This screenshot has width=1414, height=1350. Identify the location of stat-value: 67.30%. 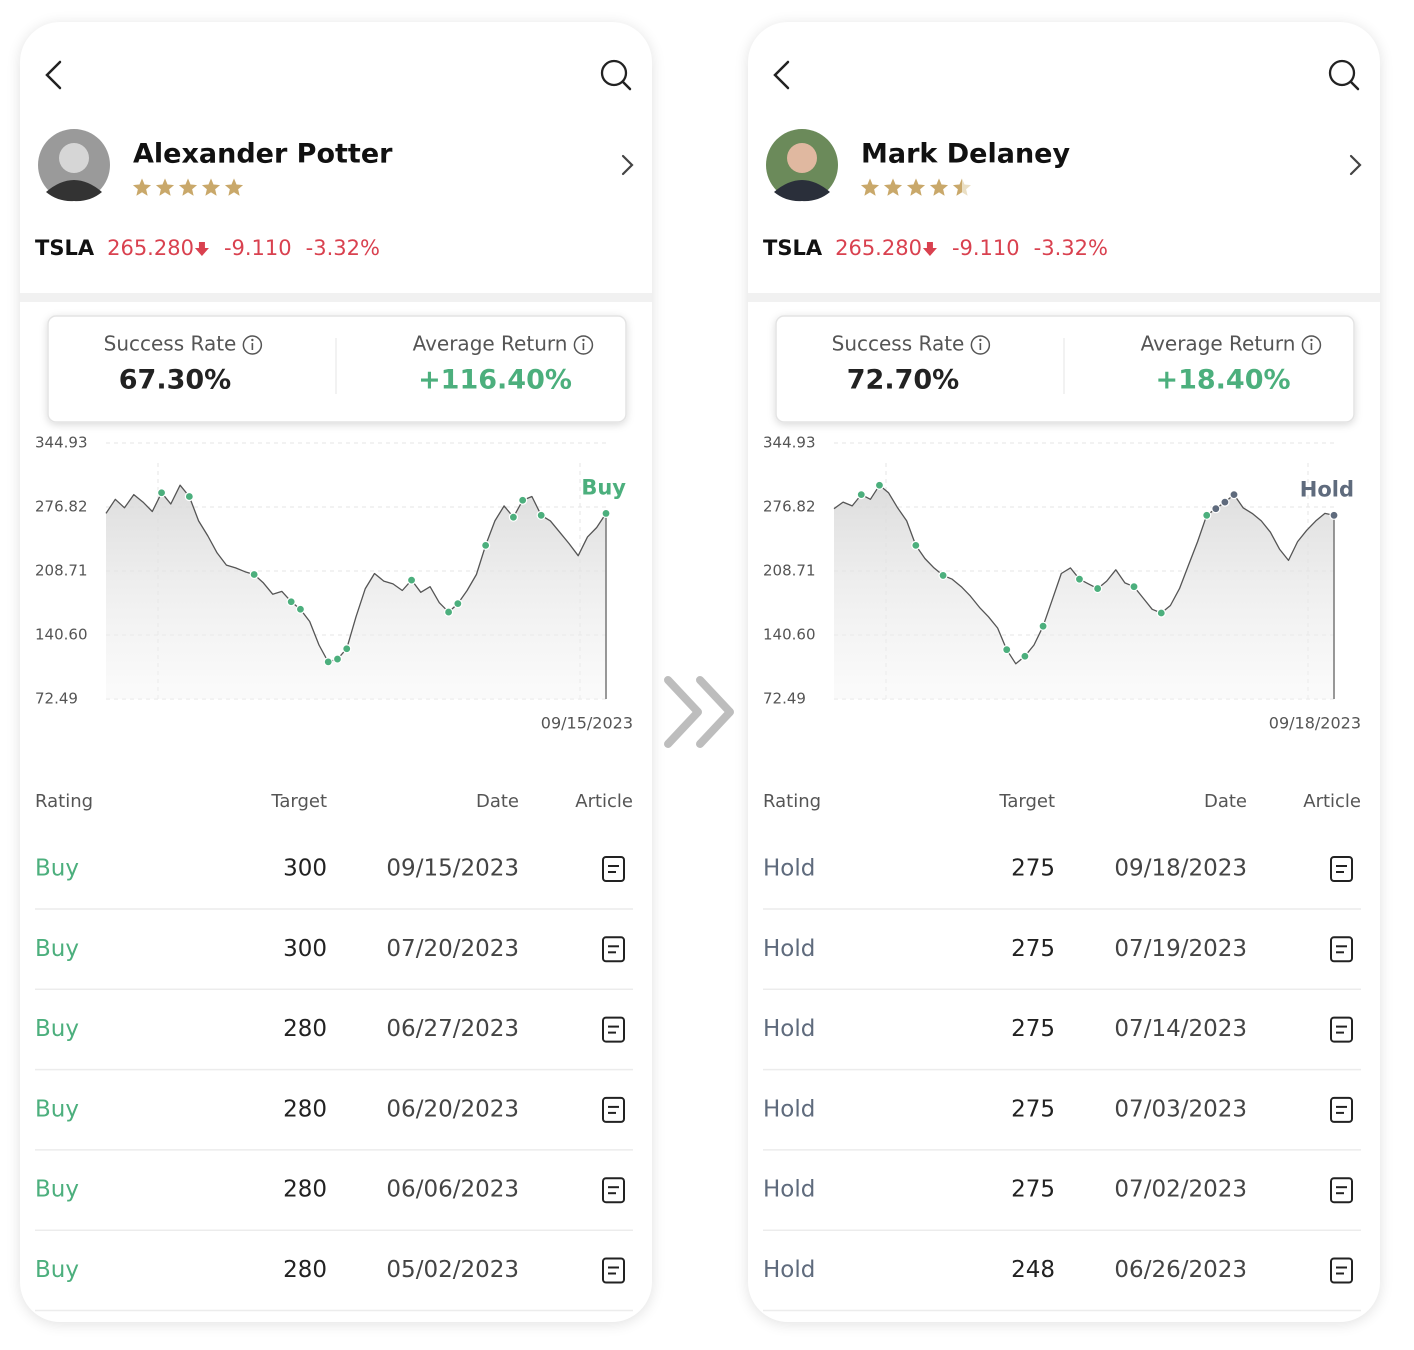
(175, 380).